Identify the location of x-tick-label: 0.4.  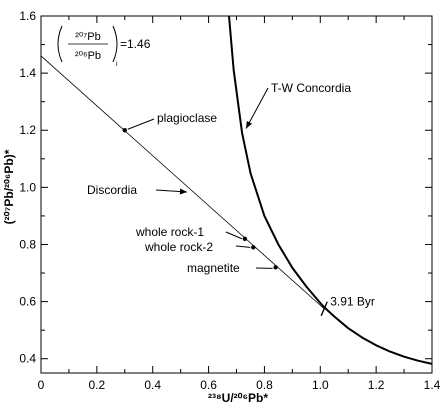
(152, 385).